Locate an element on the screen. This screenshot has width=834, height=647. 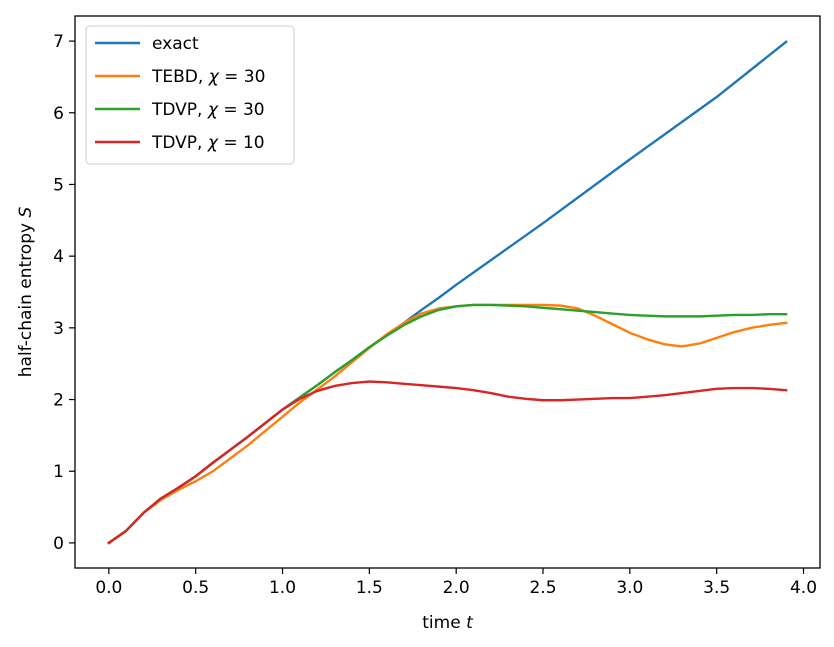
legend-label-1: TEBD, χ = 30 is located at coordinates (208, 77).